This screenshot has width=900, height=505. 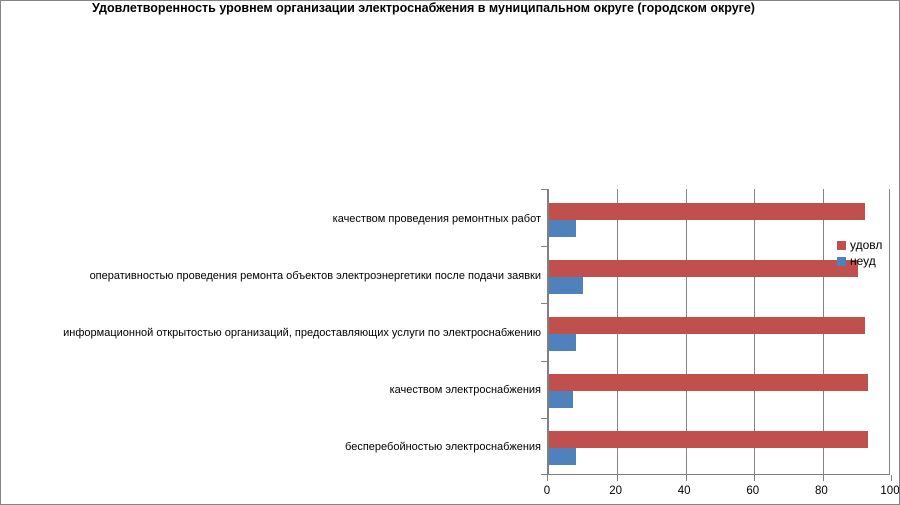 I want to click on bar-удовл-category-5, so click(x=708, y=440).